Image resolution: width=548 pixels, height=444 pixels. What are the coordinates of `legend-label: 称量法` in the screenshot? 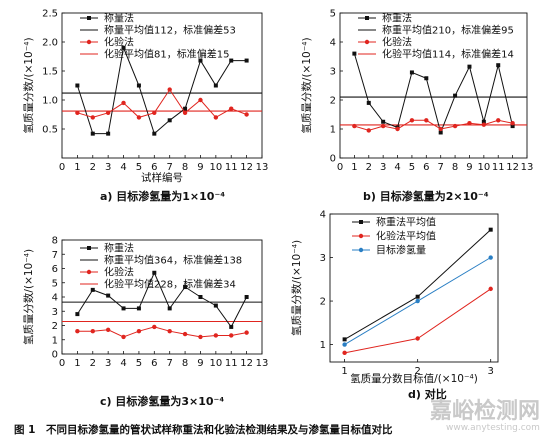 It's located at (119, 18).